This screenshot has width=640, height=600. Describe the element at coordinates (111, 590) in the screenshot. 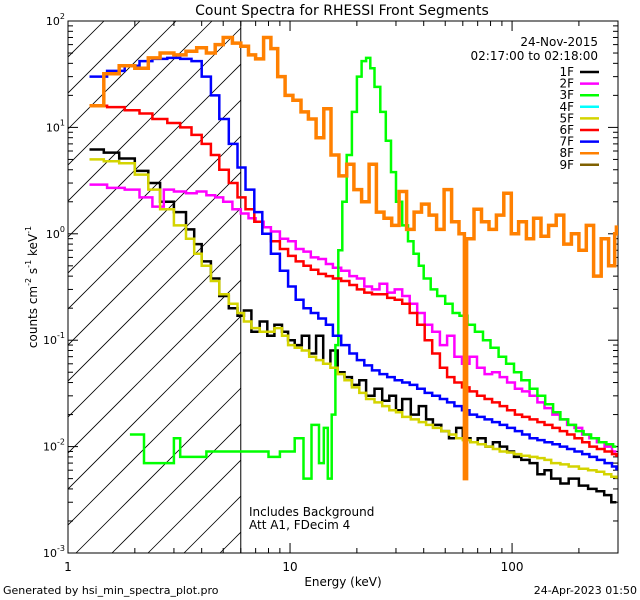

I see `footer-generated-by: Generated by hsi_min_spectra_plot.pro` at that location.